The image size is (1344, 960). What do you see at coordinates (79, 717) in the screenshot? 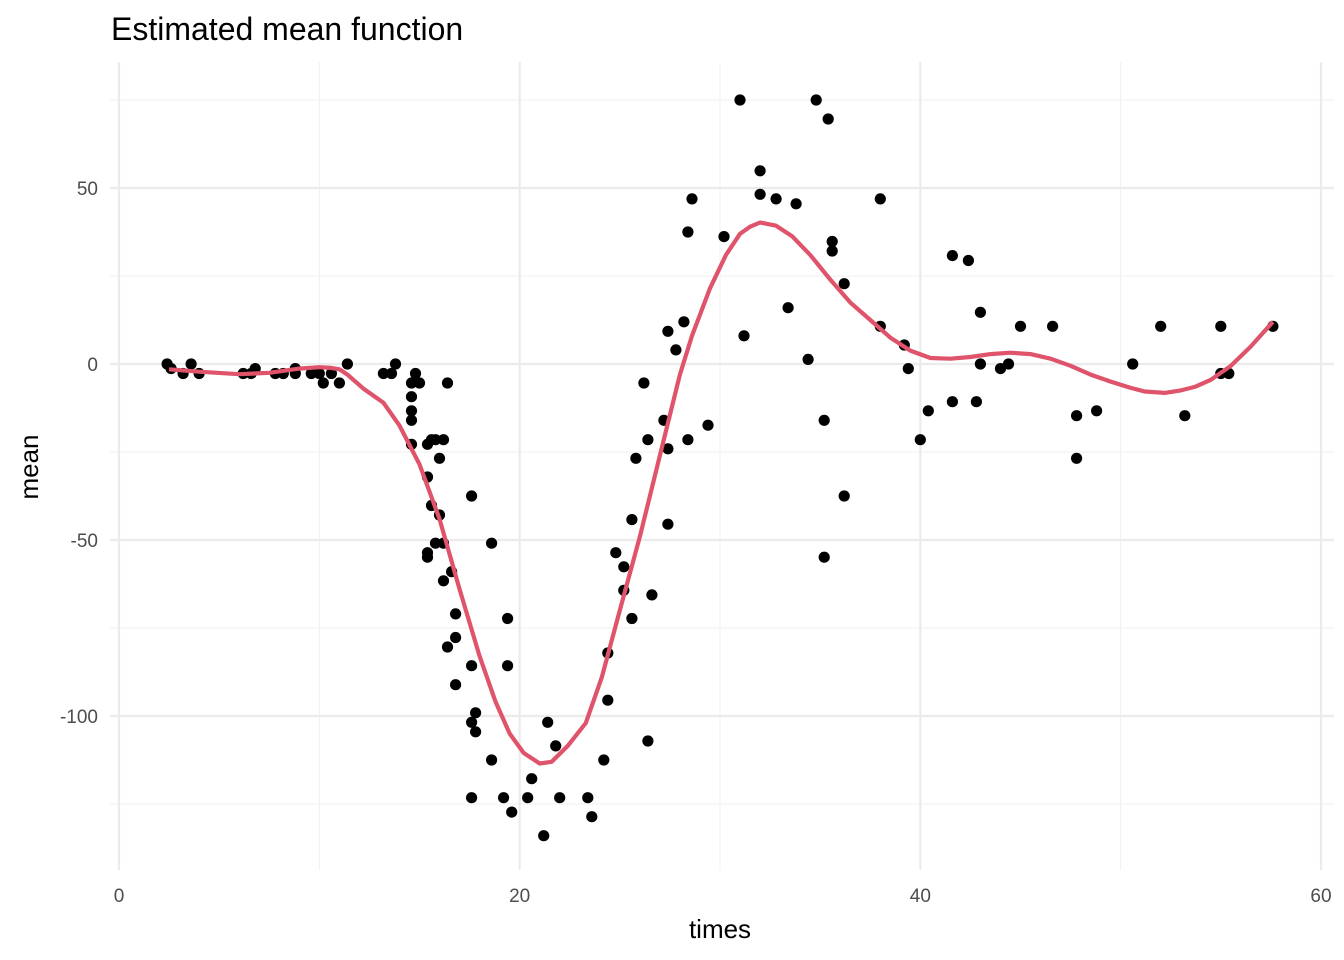
I see `y-tick-label: -100` at bounding box center [79, 717].